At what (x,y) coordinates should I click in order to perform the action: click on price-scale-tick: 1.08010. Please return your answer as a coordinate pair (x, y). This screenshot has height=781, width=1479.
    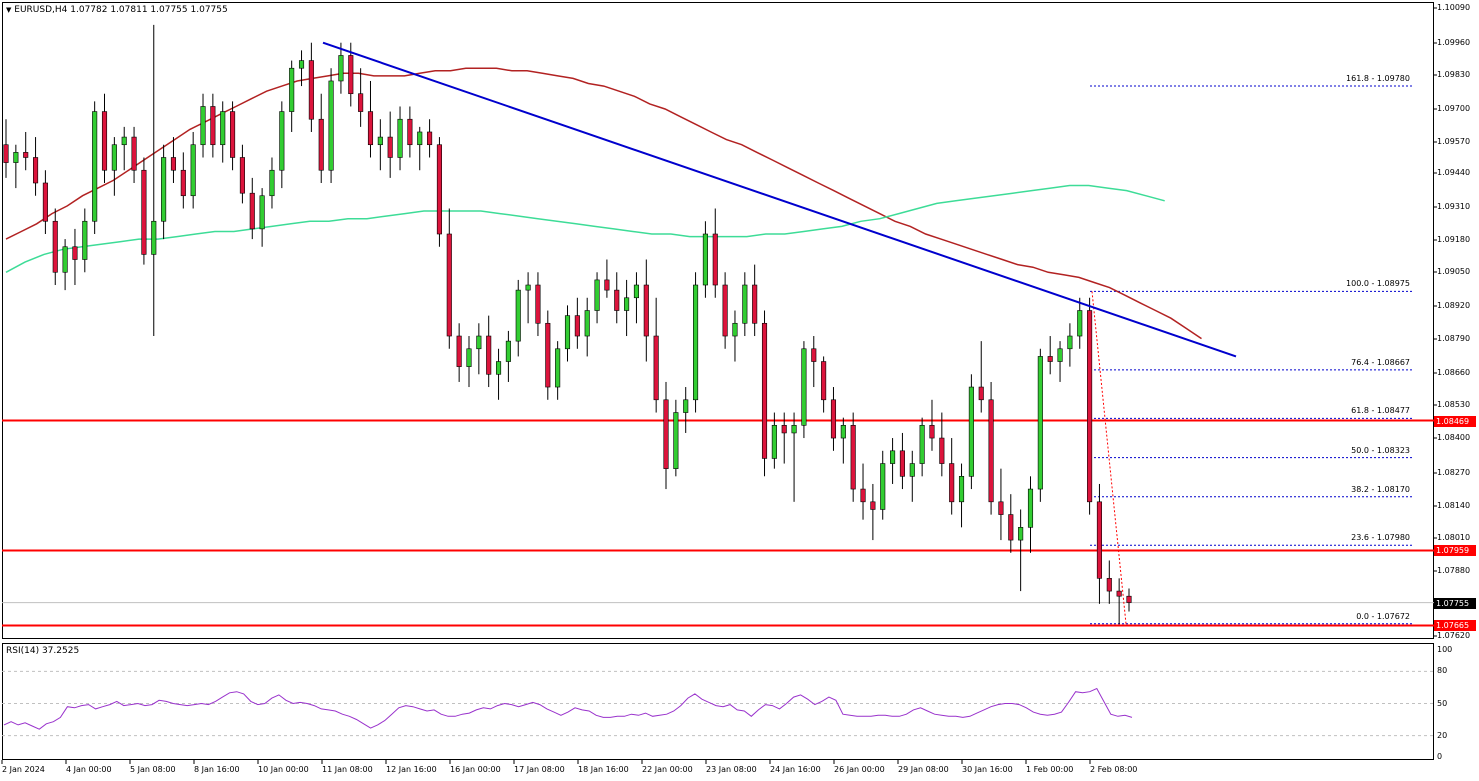
    Looking at the image, I should click on (1454, 537).